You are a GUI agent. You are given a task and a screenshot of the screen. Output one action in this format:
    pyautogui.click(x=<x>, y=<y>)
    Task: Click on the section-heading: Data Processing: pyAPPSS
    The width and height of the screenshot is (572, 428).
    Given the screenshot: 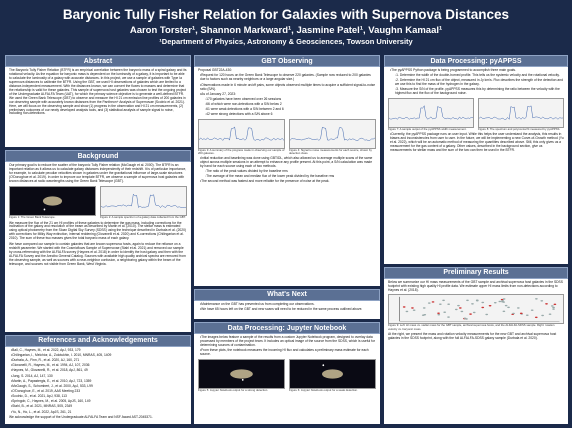 What is the action you would take?
    pyautogui.click(x=476, y=61)
    